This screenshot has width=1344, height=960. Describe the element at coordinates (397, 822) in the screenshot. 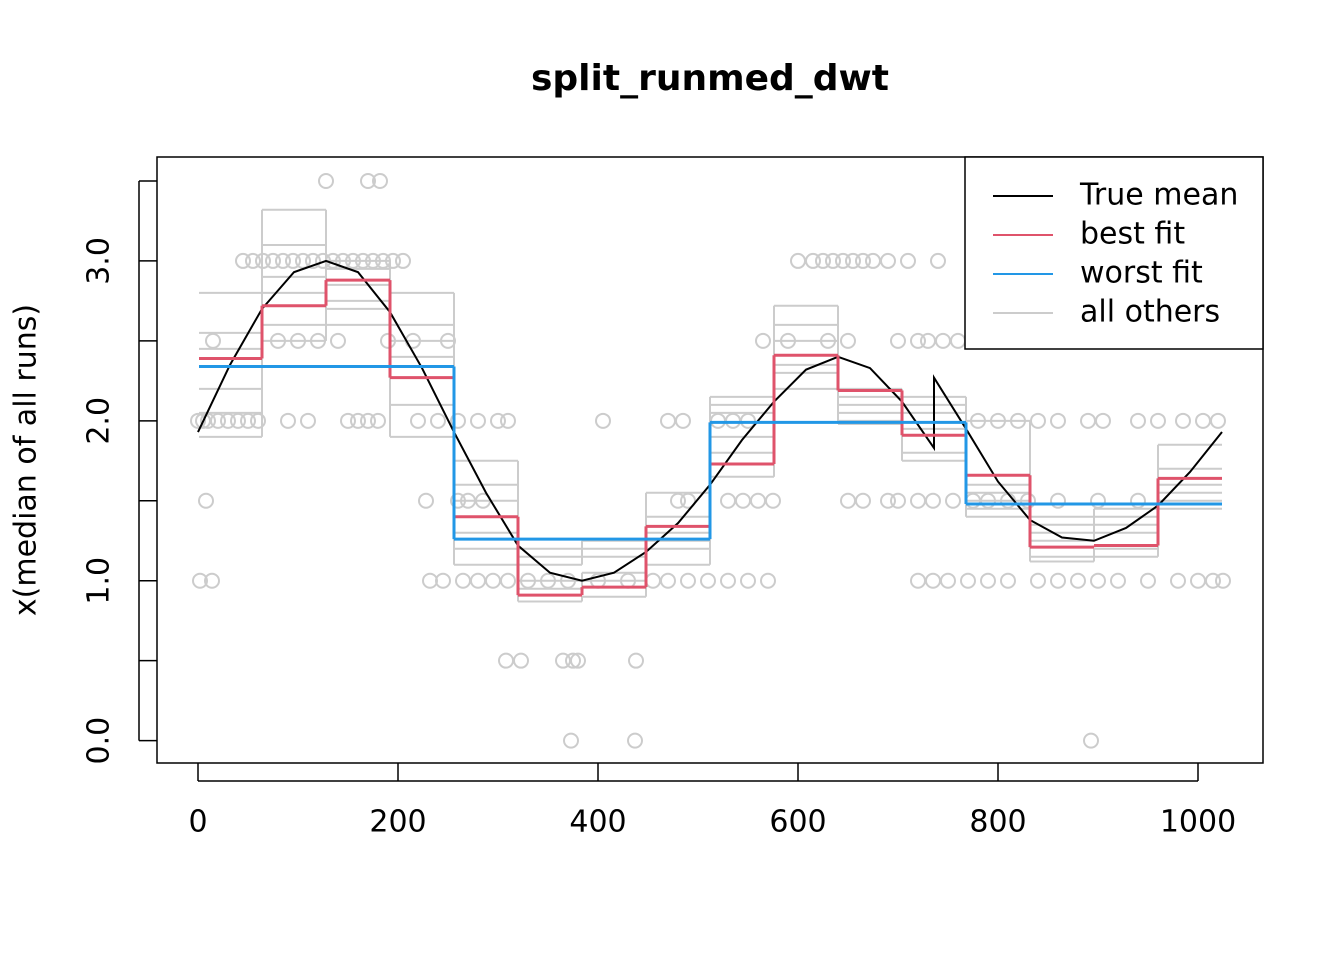

I see `x-tick-label: 200` at that location.